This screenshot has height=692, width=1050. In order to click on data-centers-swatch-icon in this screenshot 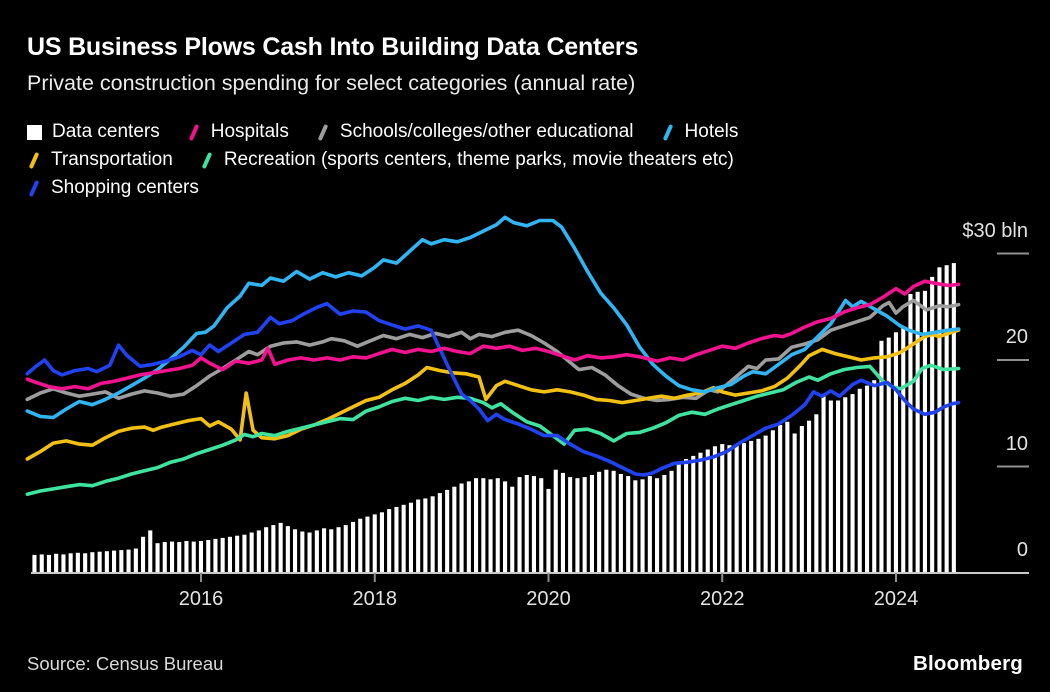, I will do `click(34, 132)`.